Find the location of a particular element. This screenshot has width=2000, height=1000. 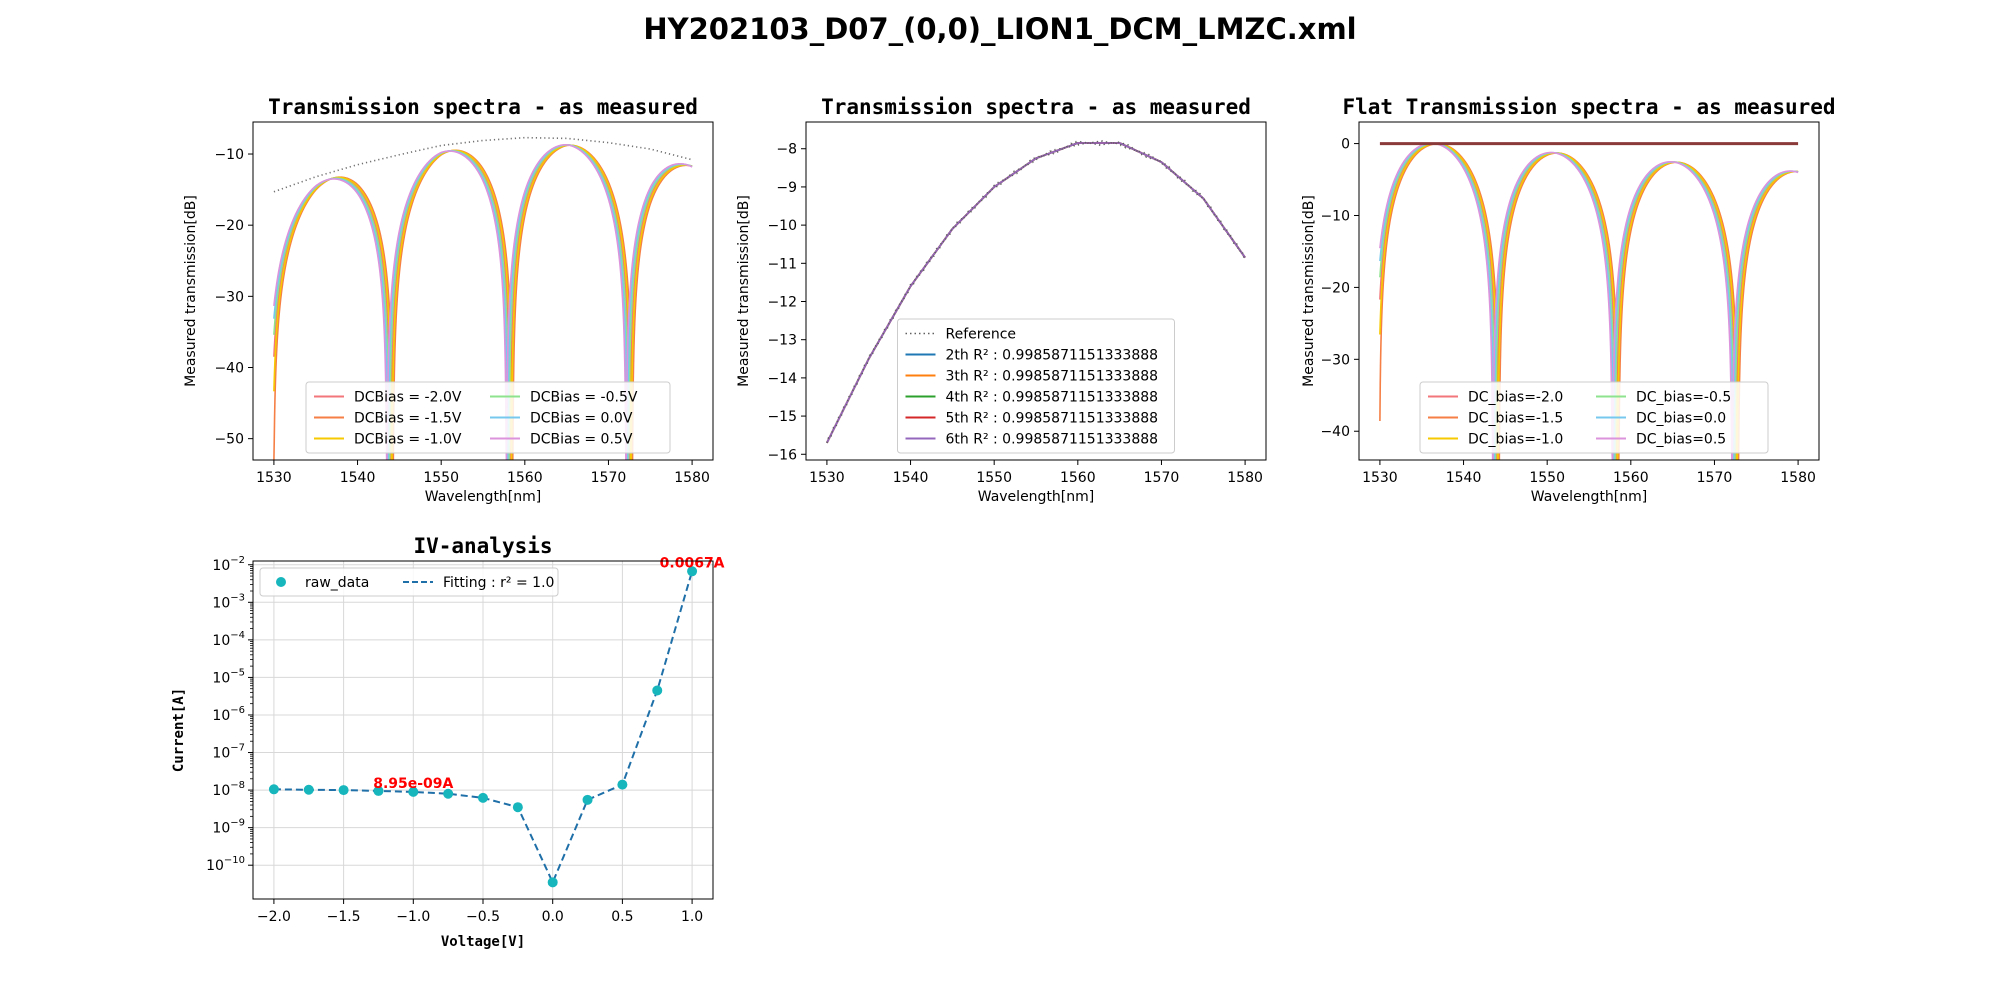

legend-label: DC_bias=0.0 is located at coordinates (1681, 419).